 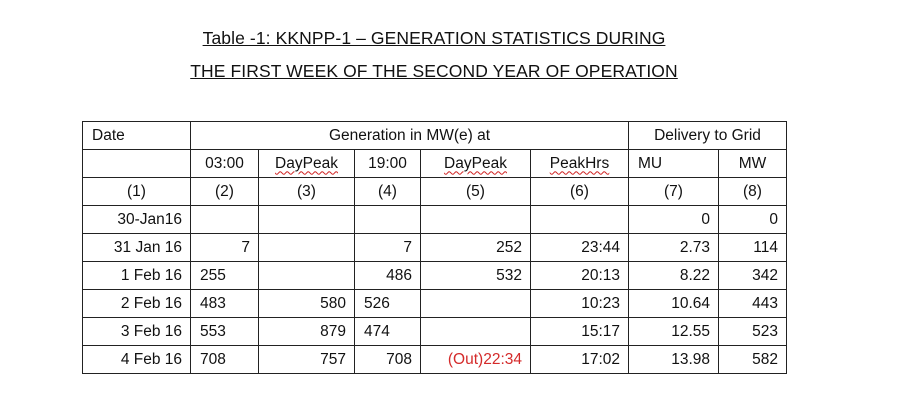 I want to click on cell-mw: 0, so click(x=752, y=219).